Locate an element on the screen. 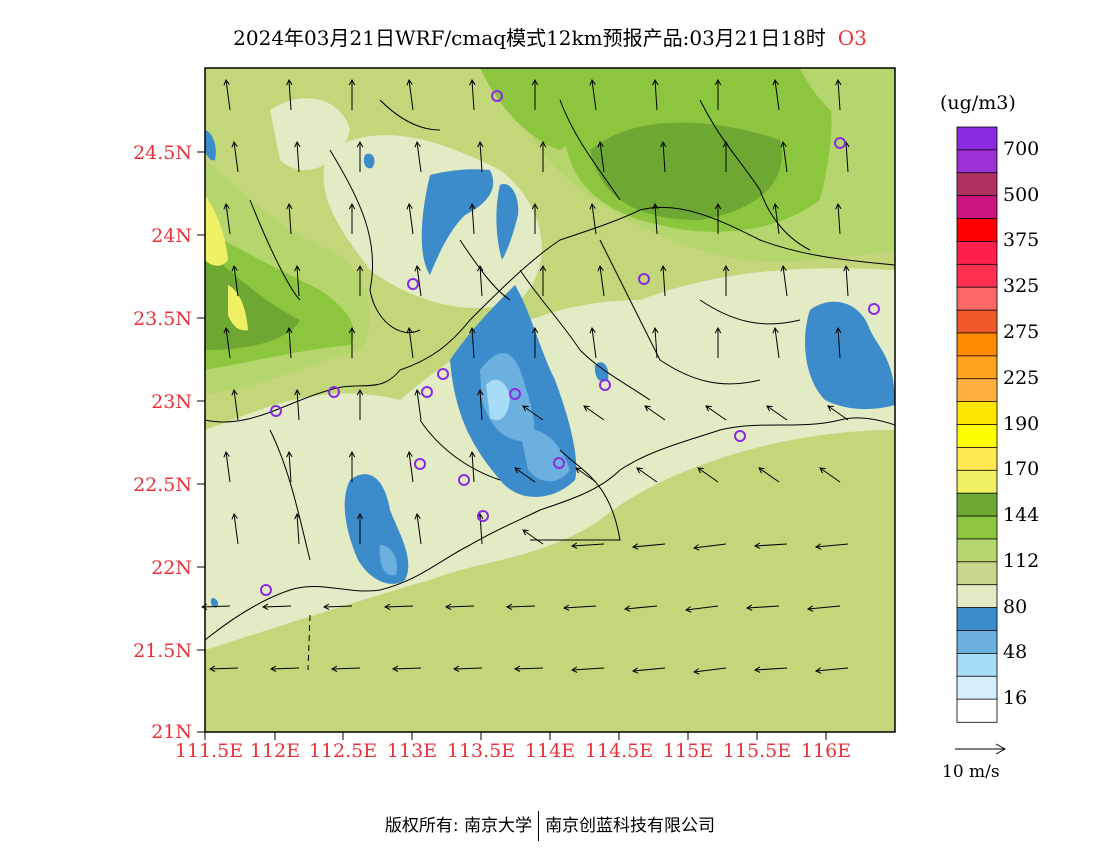  legend-label: 325 is located at coordinates (1021, 286).